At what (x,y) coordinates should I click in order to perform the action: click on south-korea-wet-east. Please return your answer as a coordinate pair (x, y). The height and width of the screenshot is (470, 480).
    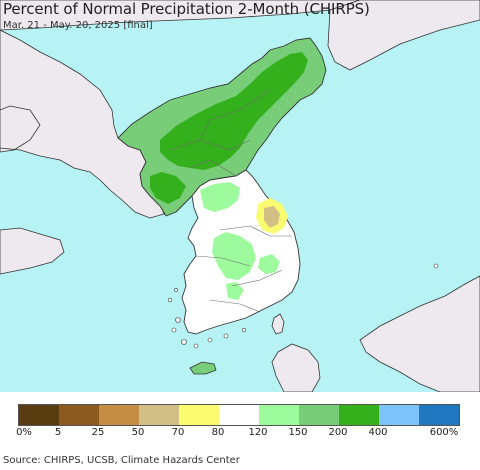
    Looking at the image, I should click on (269, 264).